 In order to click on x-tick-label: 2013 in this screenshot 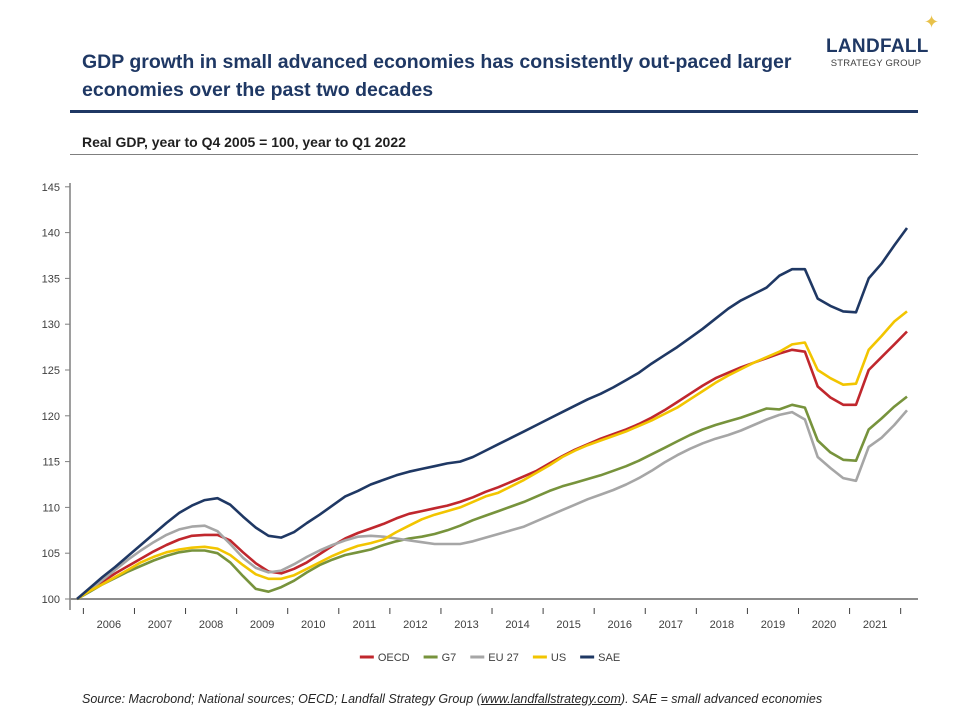, I will do `click(466, 625)`.